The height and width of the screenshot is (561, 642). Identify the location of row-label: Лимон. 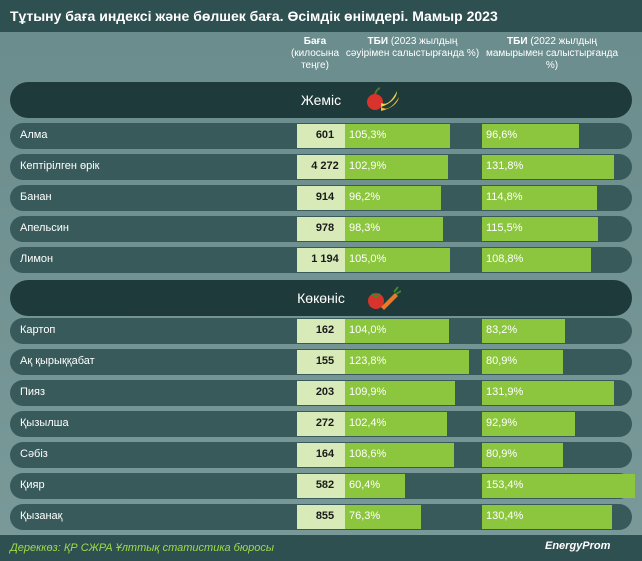
(37, 259).